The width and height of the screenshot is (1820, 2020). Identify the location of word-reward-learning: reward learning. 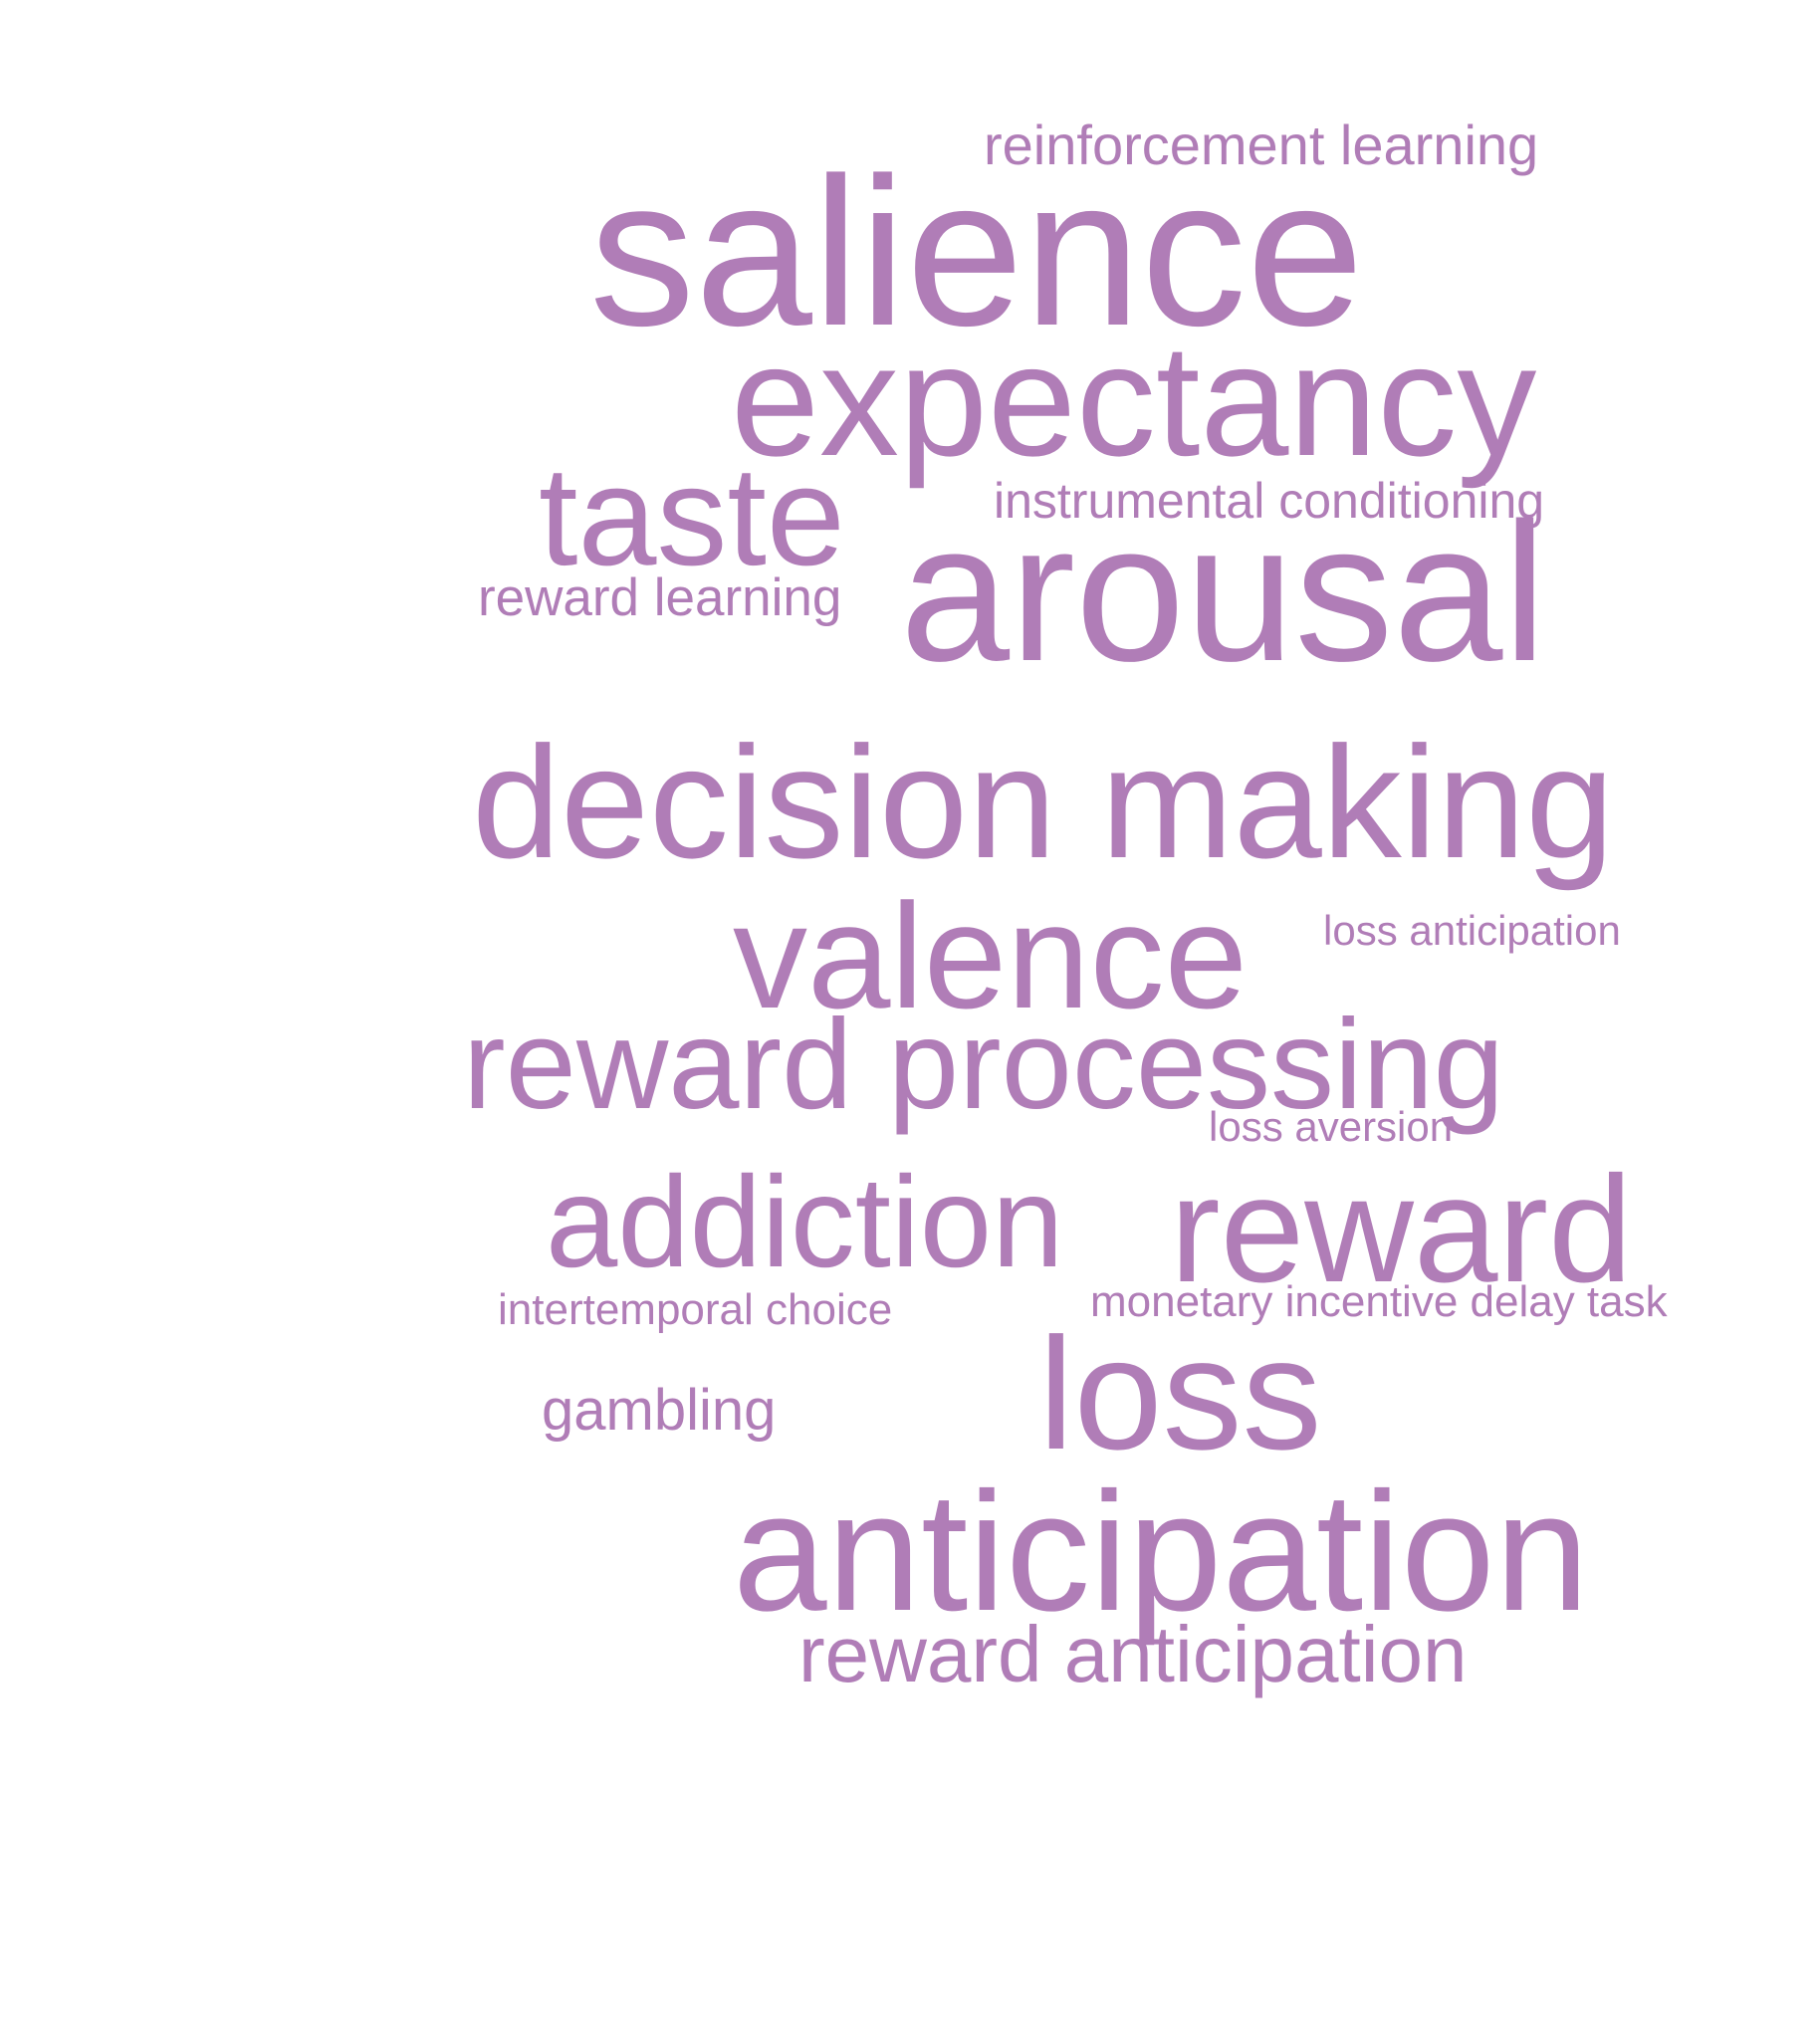
(660, 597).